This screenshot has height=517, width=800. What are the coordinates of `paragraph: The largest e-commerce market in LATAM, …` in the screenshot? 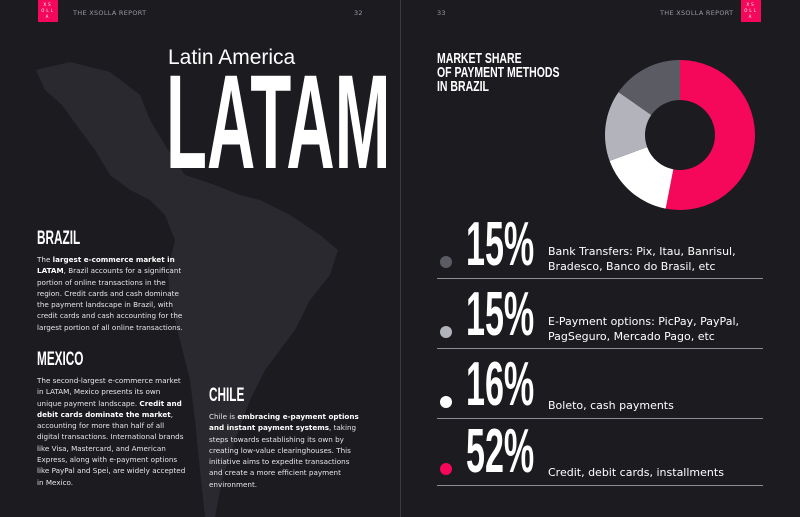 It's located at (113, 293).